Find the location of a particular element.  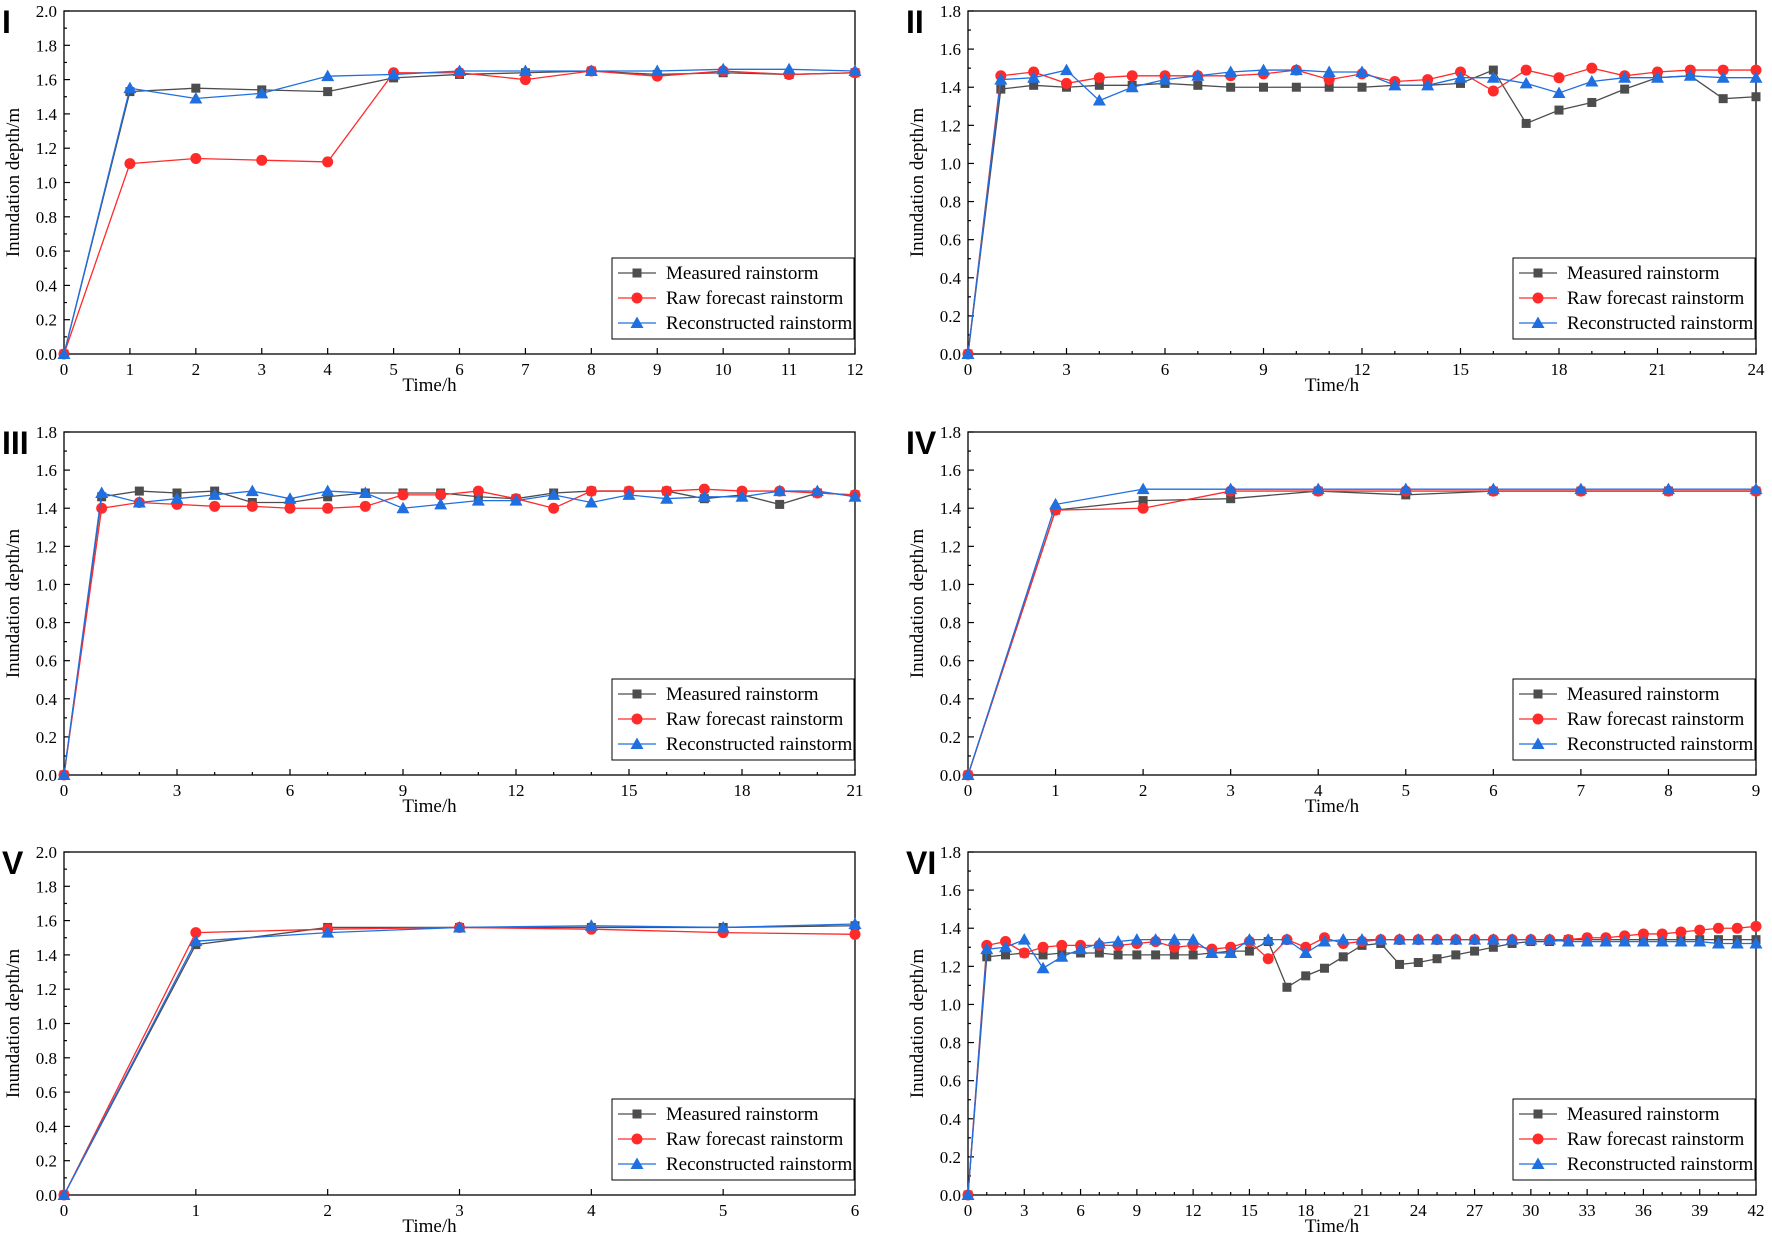

x-tick-label: 1 is located at coordinates (1055, 790).